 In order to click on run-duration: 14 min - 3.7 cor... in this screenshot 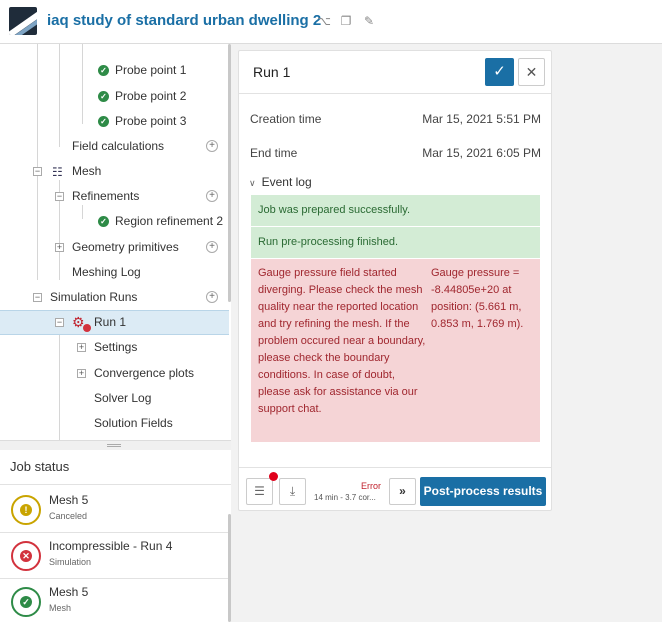, I will do `click(345, 497)`.